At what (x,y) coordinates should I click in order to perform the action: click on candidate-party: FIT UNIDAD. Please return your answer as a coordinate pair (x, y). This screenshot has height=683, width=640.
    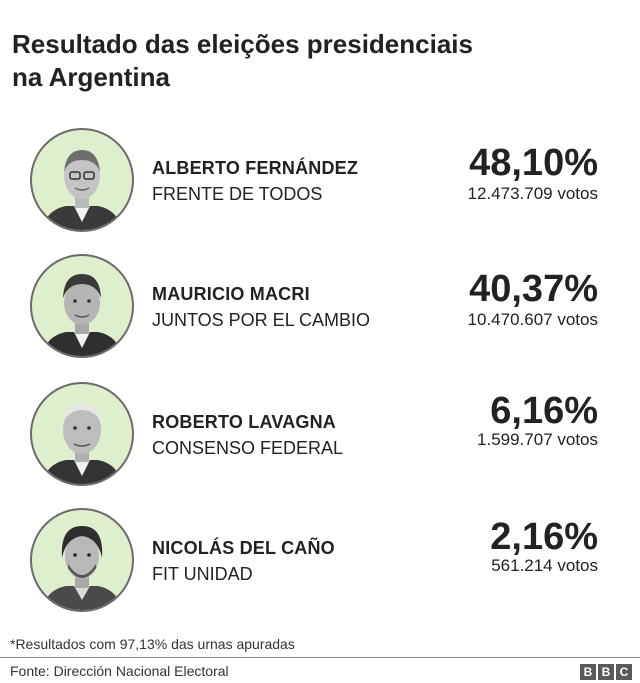
    Looking at the image, I should click on (202, 574).